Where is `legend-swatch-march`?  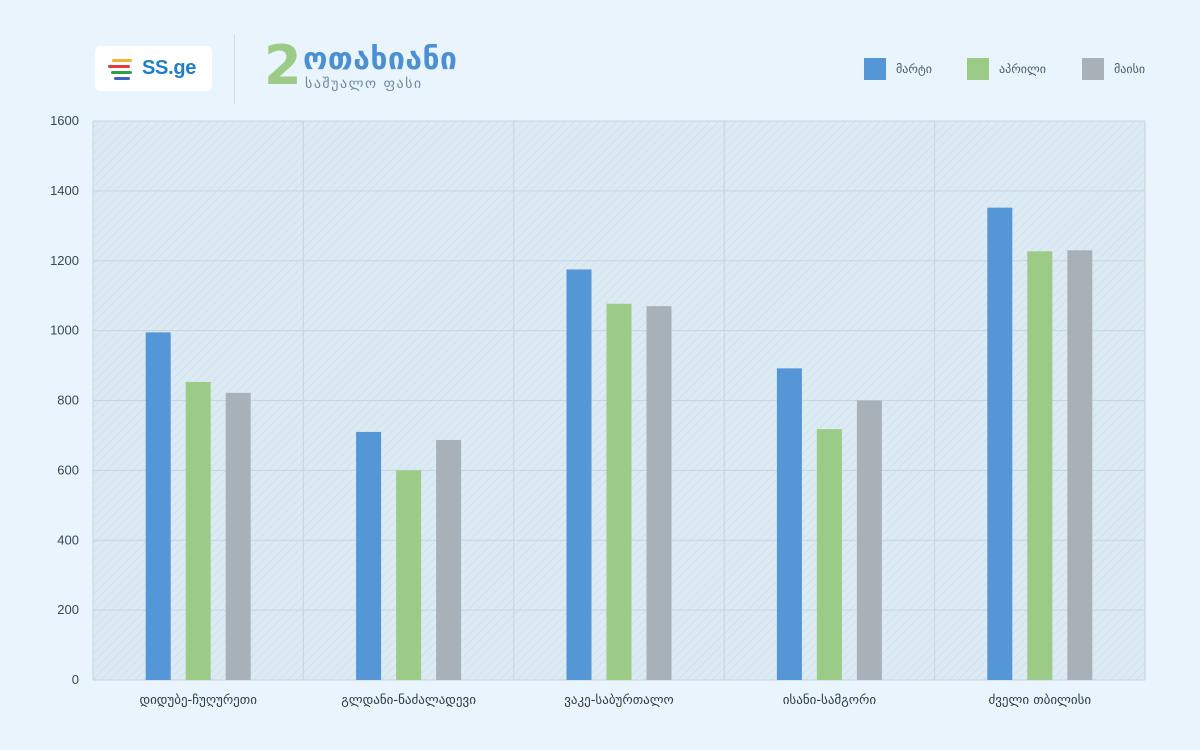 legend-swatch-march is located at coordinates (875, 69).